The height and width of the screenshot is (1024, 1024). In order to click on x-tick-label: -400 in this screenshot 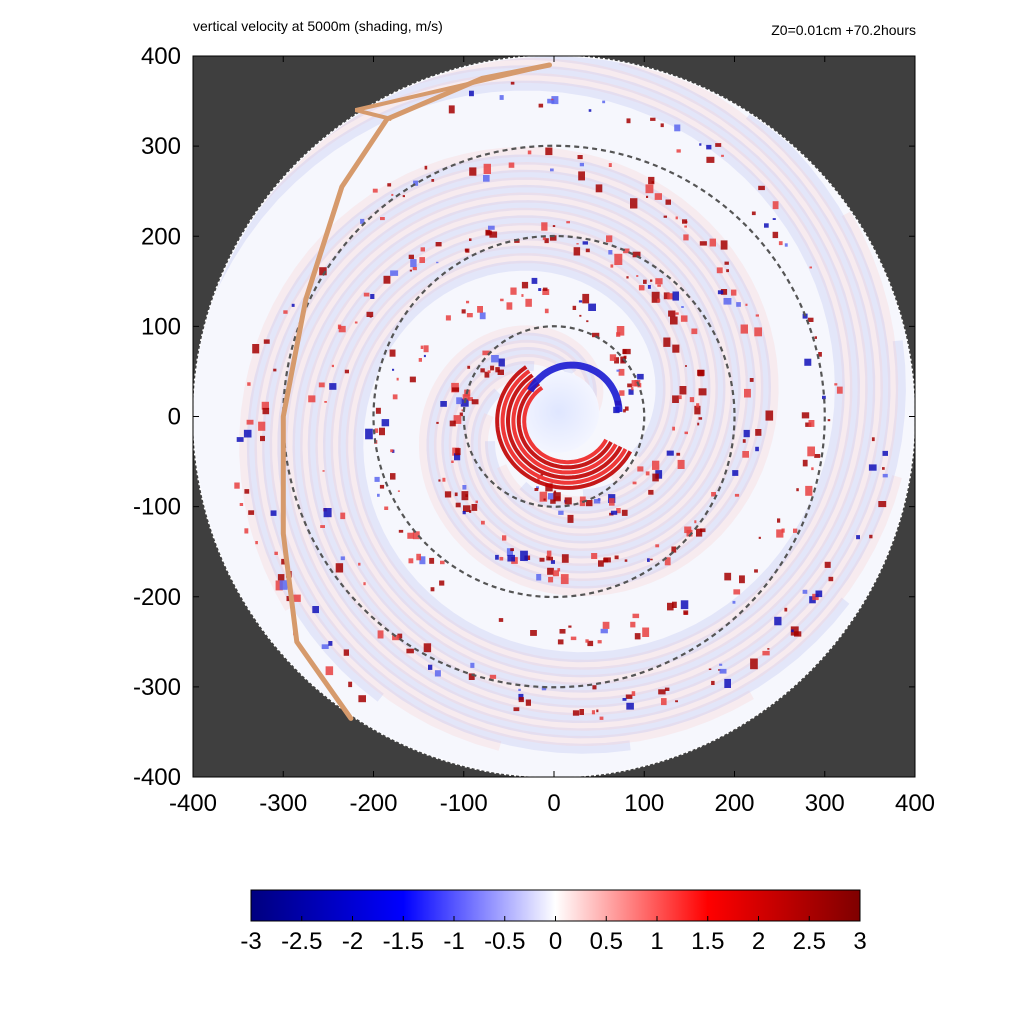, I will do `click(193, 803)`.